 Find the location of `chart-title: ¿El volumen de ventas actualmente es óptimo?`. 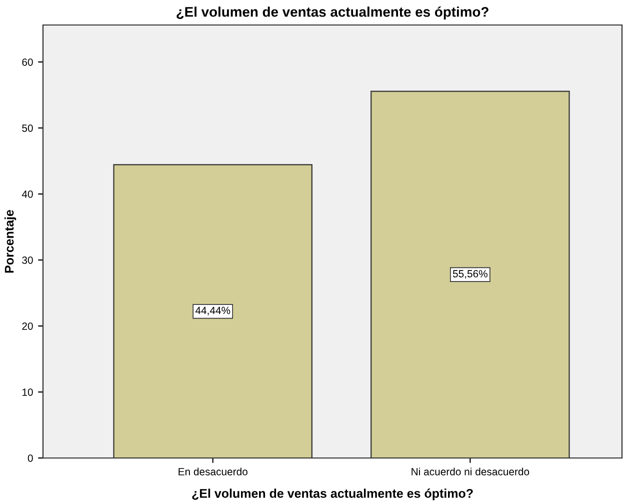

chart-title: ¿El volumen de ventas actualmente es óptimo? is located at coordinates (332, 13).